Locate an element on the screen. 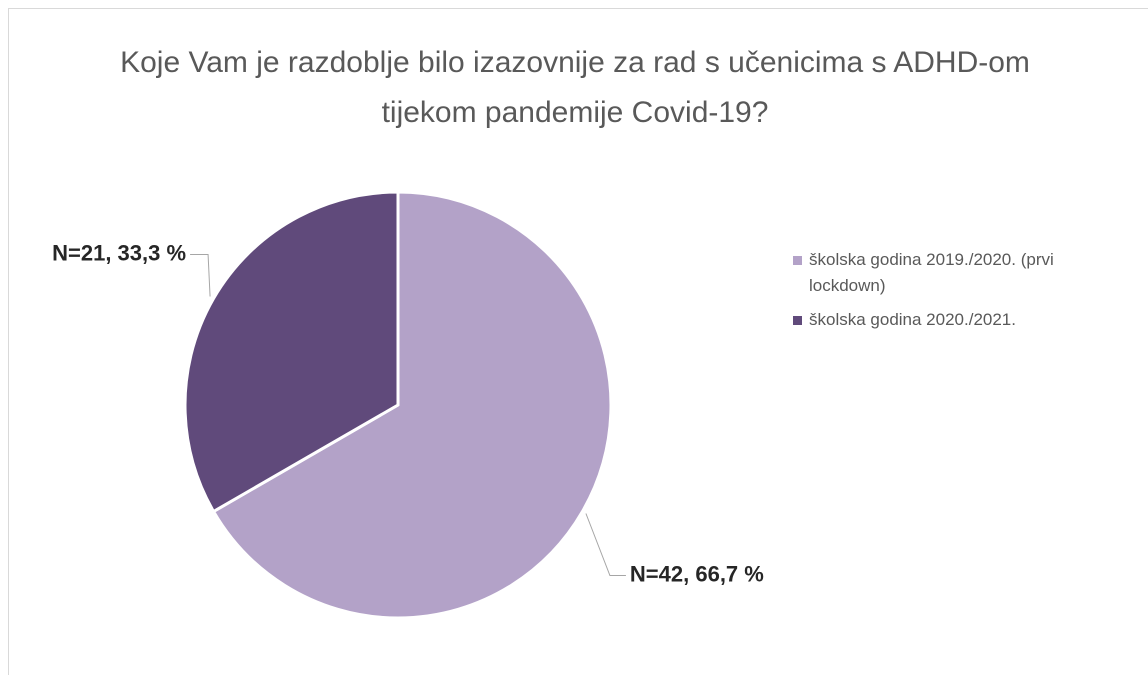  pie-slice is located at coordinates (291, 351).